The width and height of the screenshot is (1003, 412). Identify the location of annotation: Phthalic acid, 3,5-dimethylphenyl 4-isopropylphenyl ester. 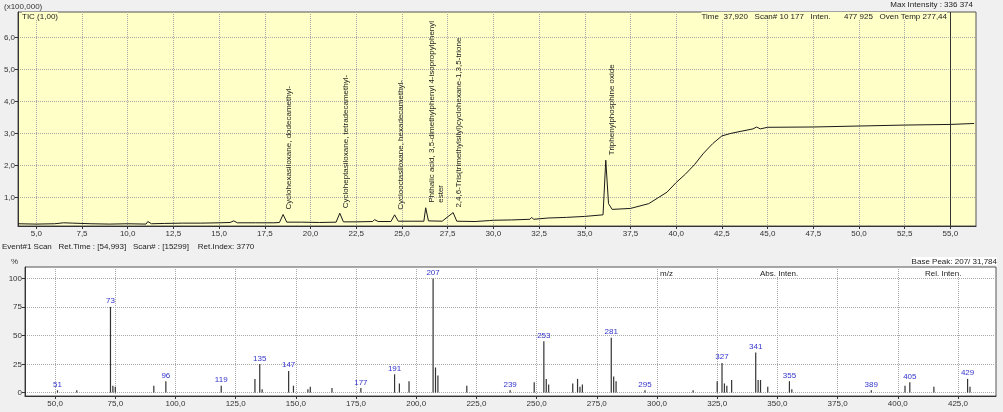
(435, 110).